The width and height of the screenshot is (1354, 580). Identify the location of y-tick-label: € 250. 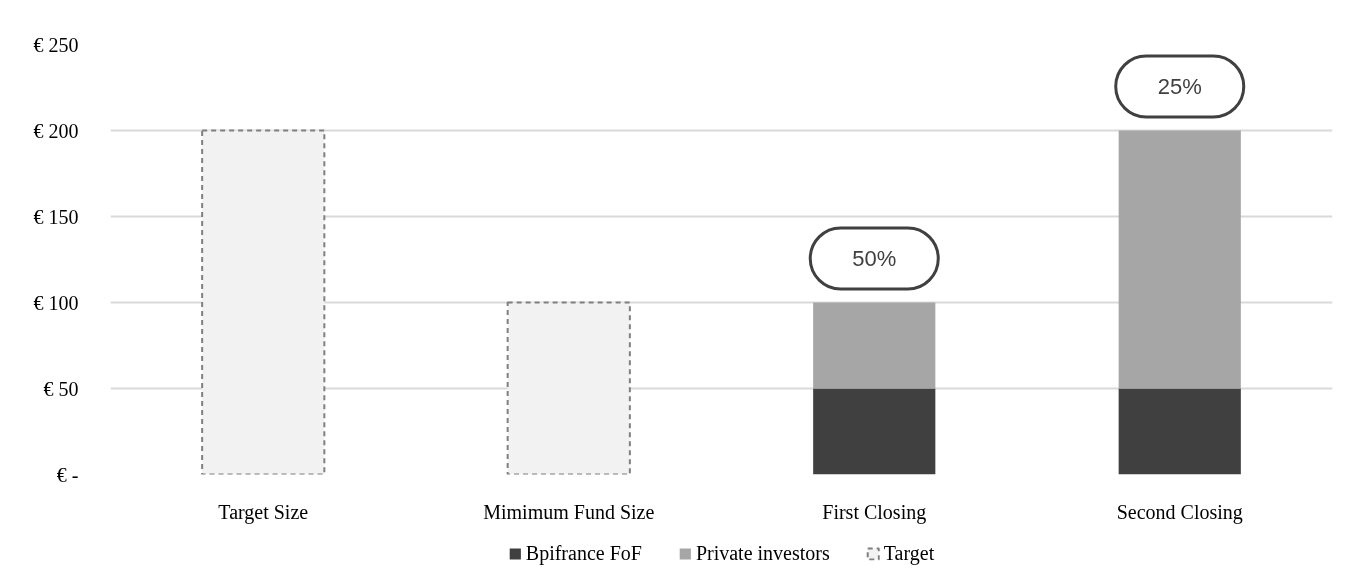
(56, 44).